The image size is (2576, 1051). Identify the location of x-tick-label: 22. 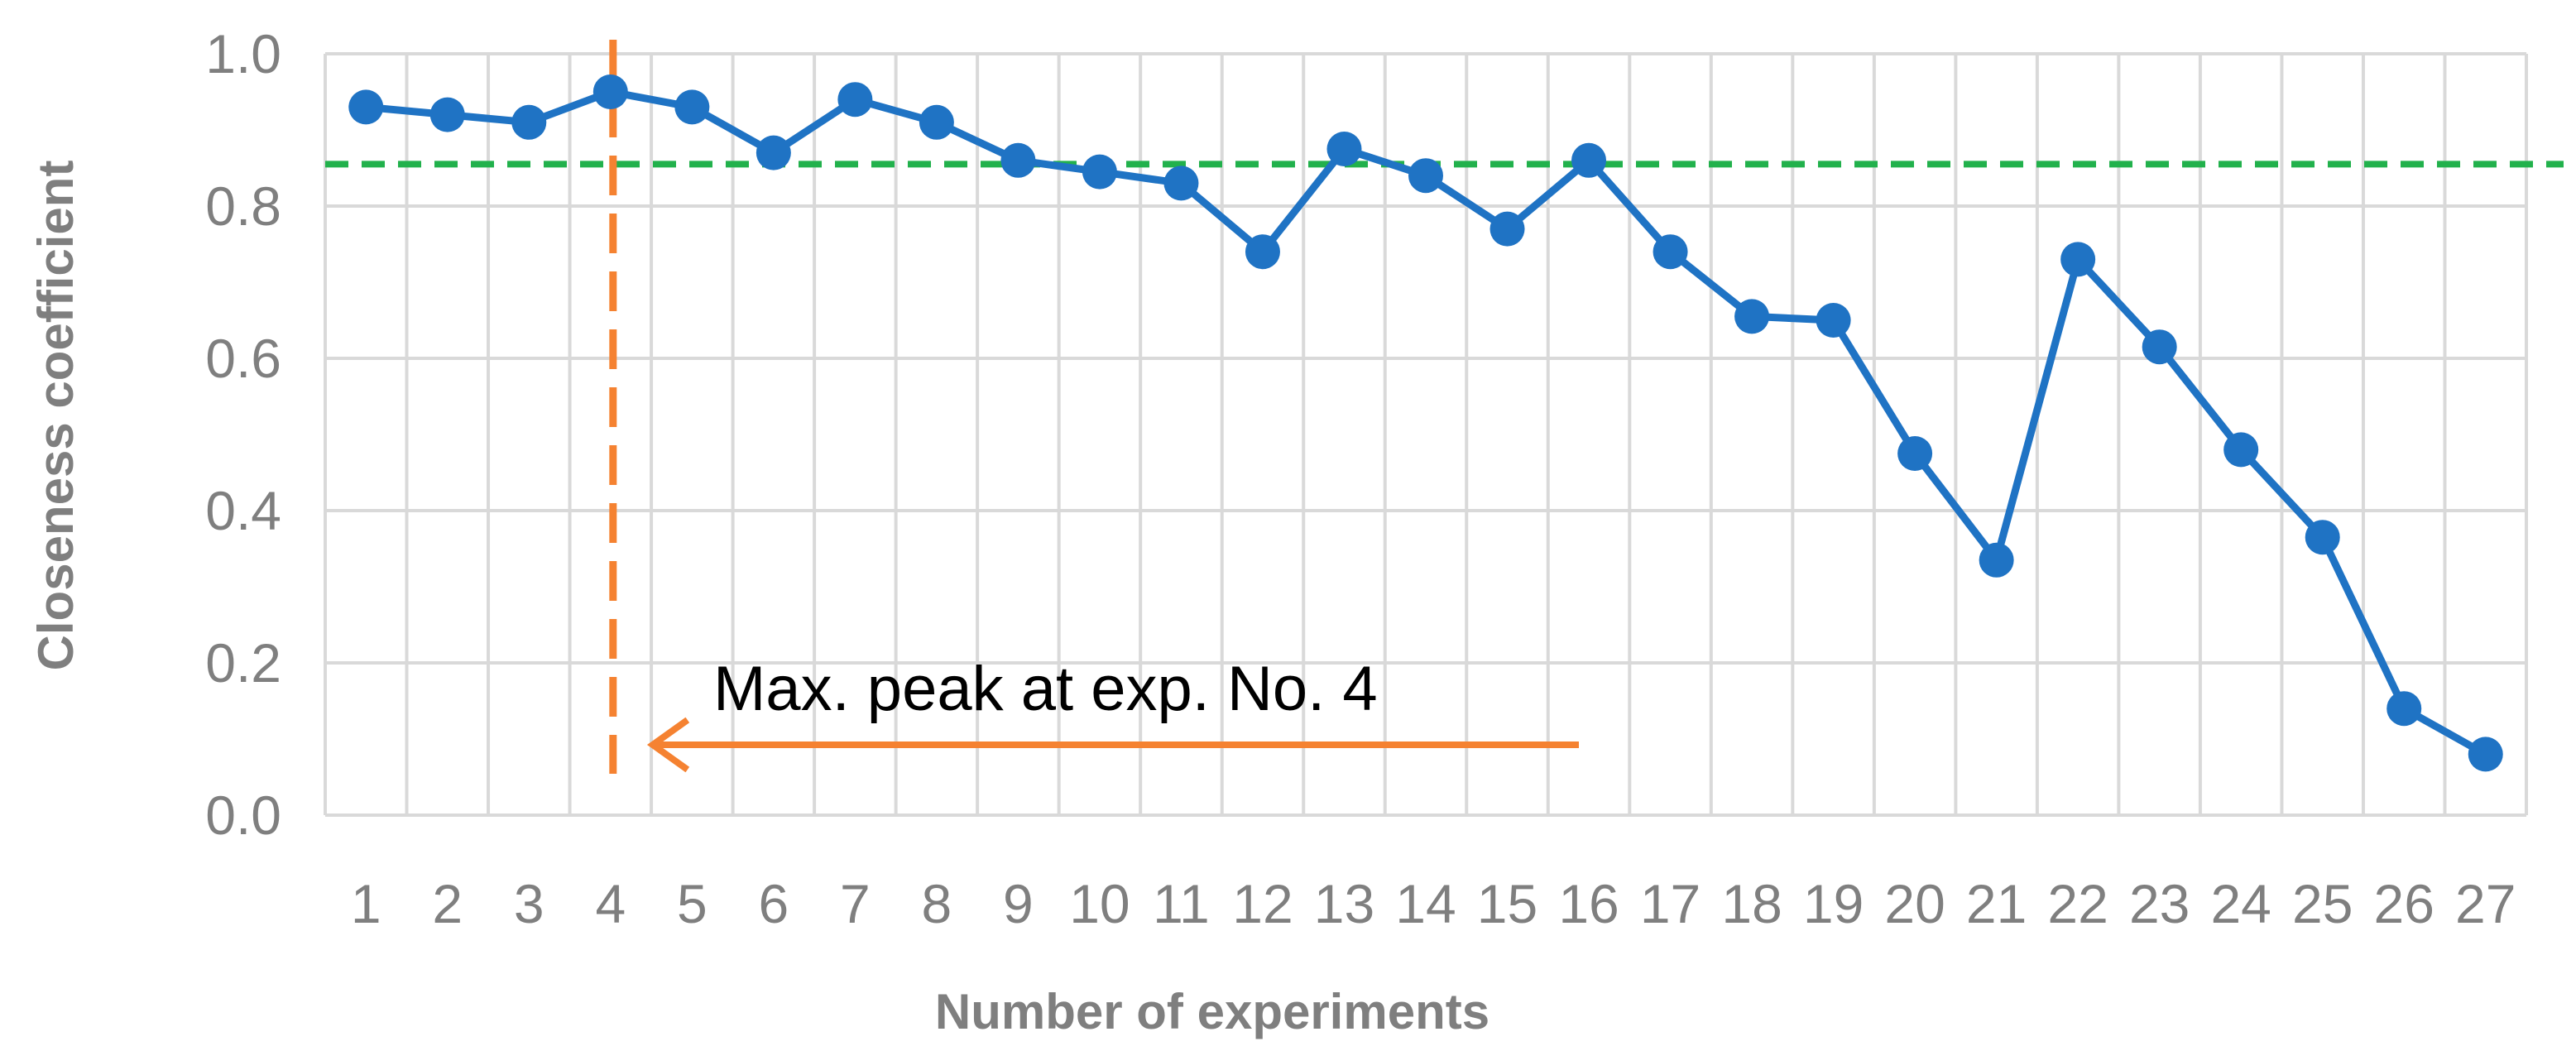
(2077, 903).